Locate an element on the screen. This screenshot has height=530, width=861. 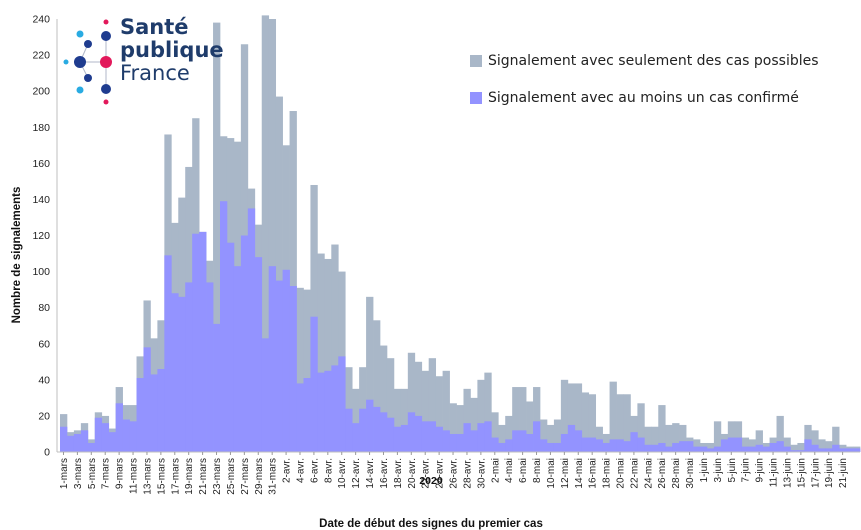
x-tick-label: 16-mai is located at coordinates (593, 473).